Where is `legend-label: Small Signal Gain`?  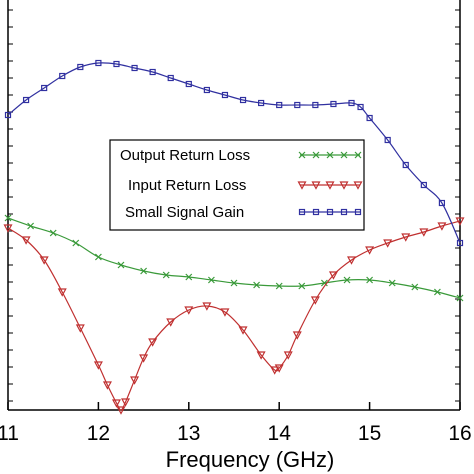
legend-label: Small Signal Gain is located at coordinates (184, 212).